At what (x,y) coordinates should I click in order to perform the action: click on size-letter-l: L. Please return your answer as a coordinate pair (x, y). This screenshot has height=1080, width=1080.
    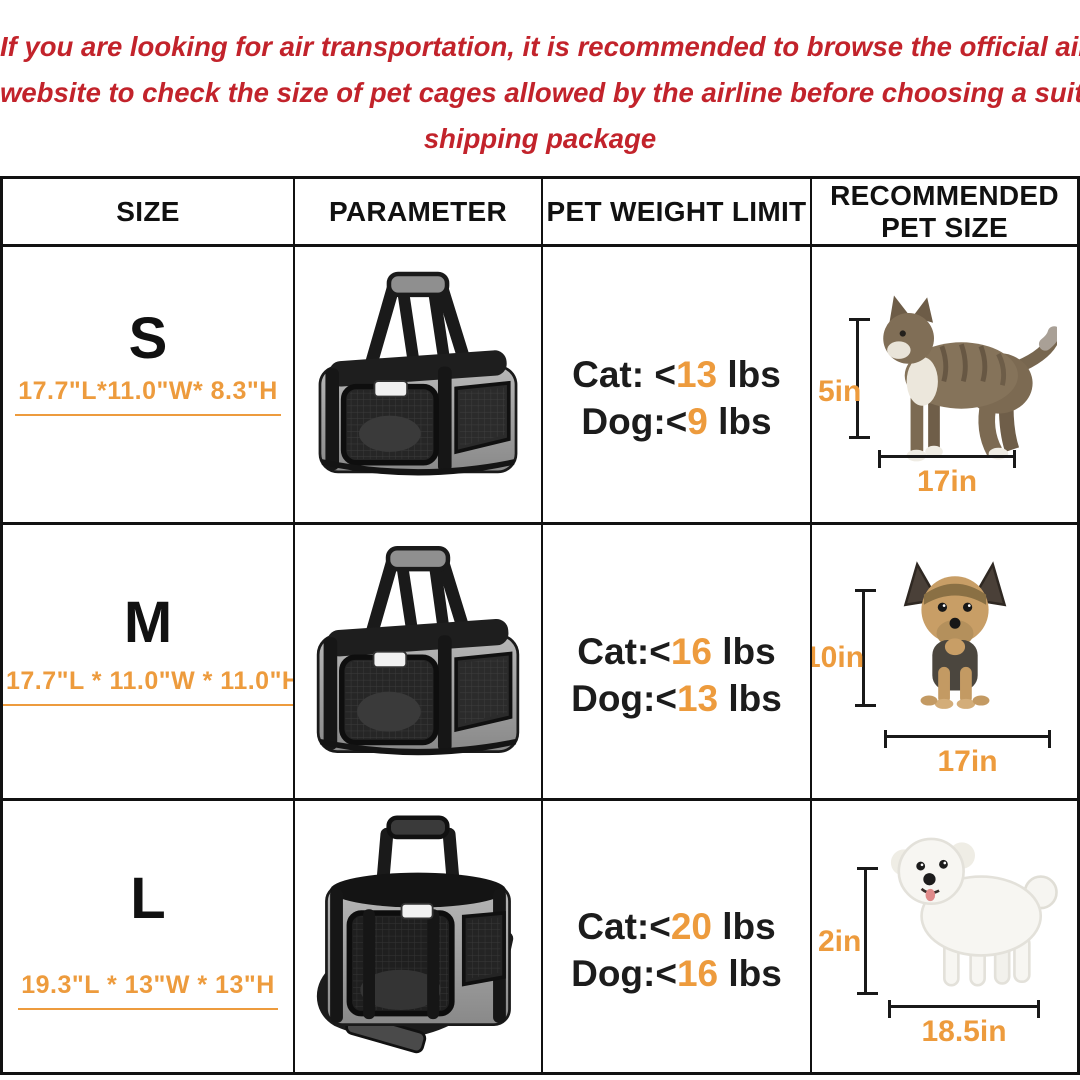
    Looking at the image, I should click on (148, 898).